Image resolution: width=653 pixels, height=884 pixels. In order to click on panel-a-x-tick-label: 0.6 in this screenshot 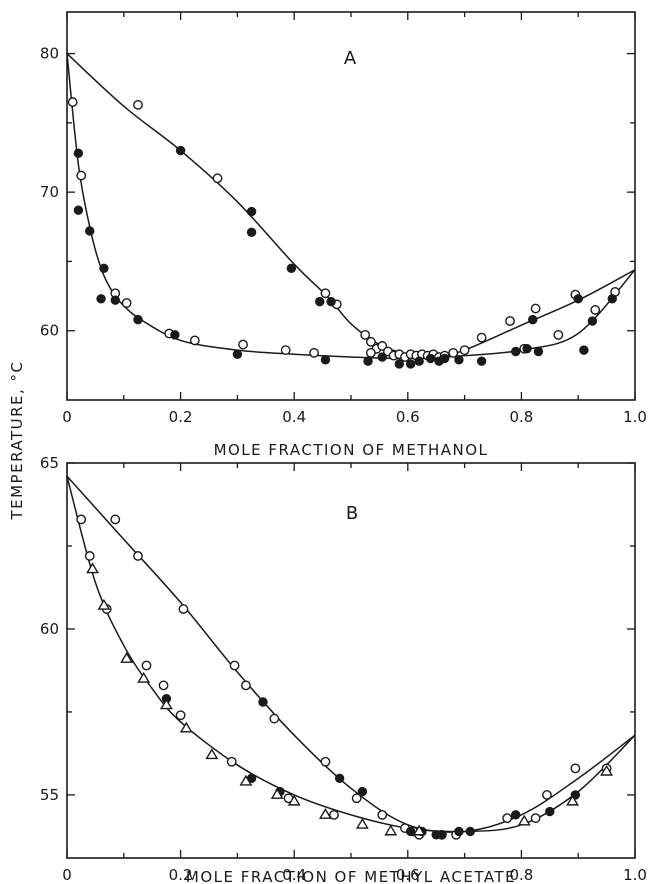, I will do `click(408, 417)`.